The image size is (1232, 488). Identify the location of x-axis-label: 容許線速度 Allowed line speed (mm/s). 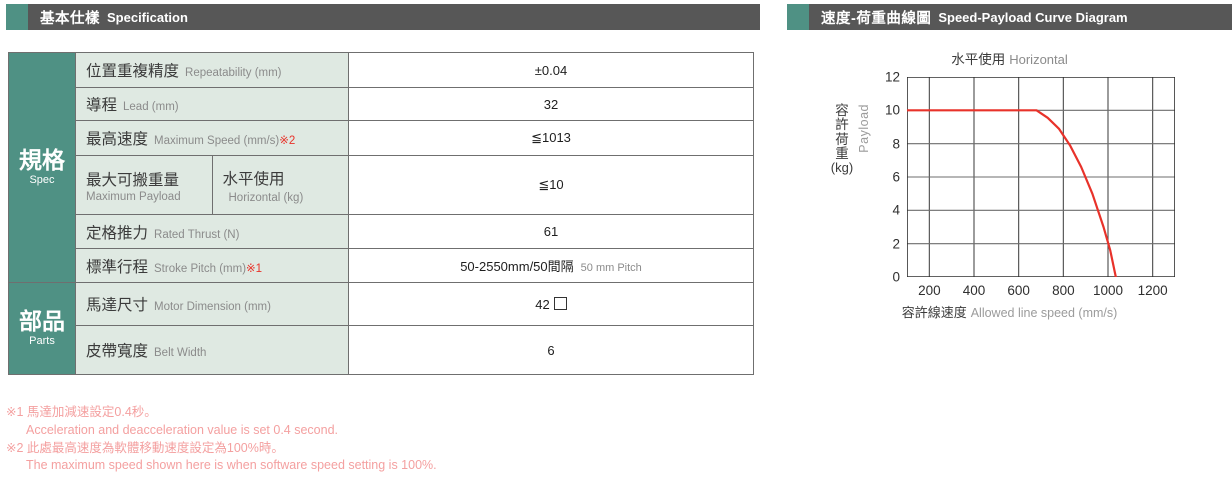
(1009, 312).